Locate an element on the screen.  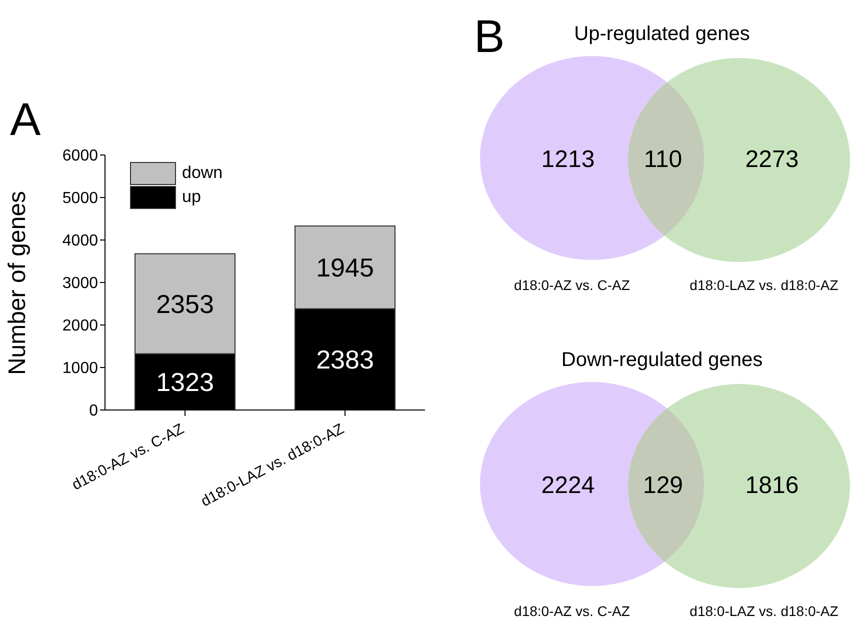
text: B is located at coordinates (489, 36).